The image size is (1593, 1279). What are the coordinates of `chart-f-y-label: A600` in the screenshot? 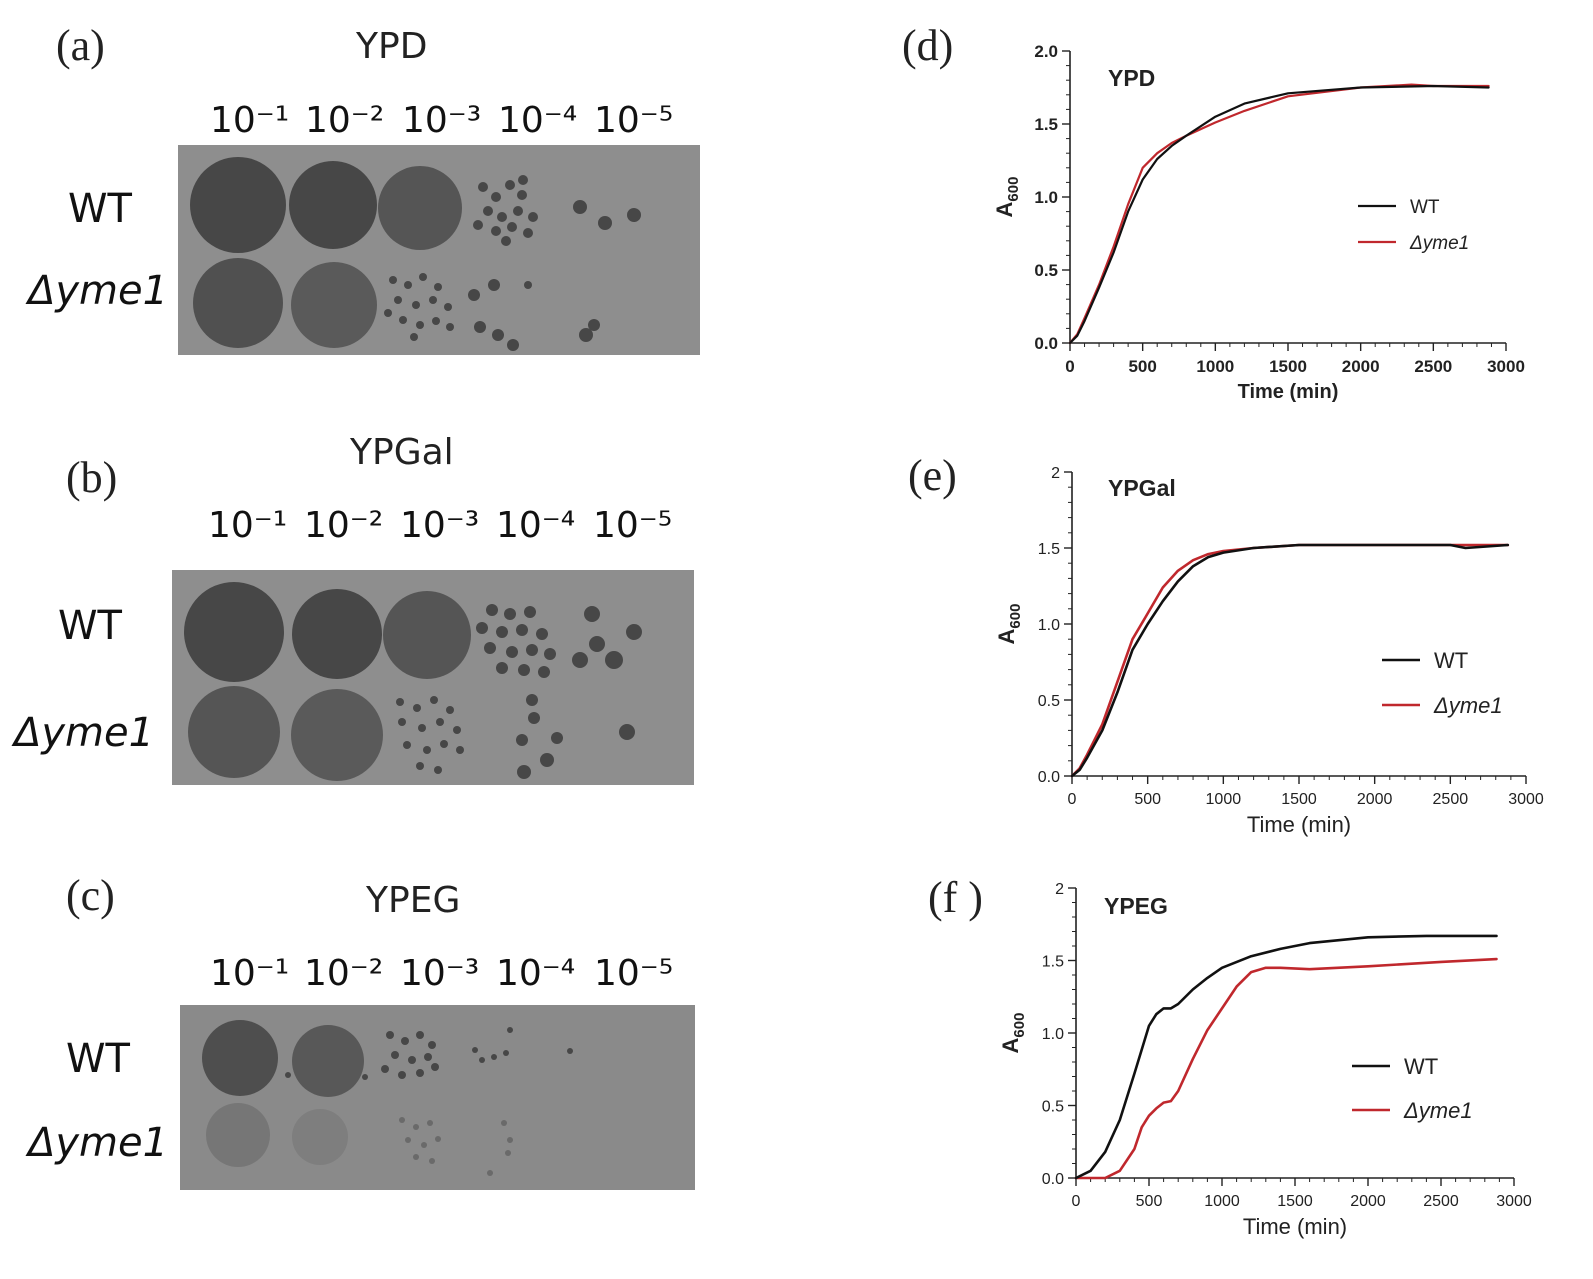 It's located at (1013, 1033).